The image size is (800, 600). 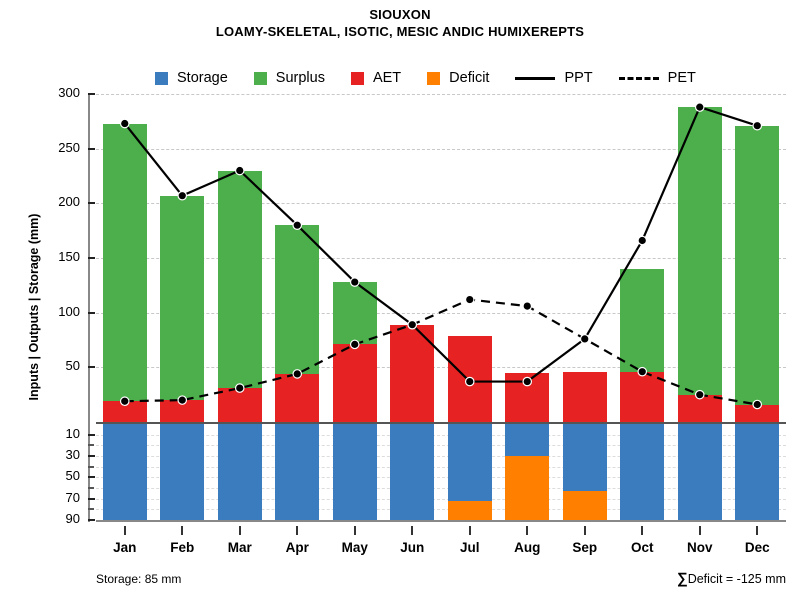 I want to click on x-label-jul: Jul, so click(x=469, y=547).